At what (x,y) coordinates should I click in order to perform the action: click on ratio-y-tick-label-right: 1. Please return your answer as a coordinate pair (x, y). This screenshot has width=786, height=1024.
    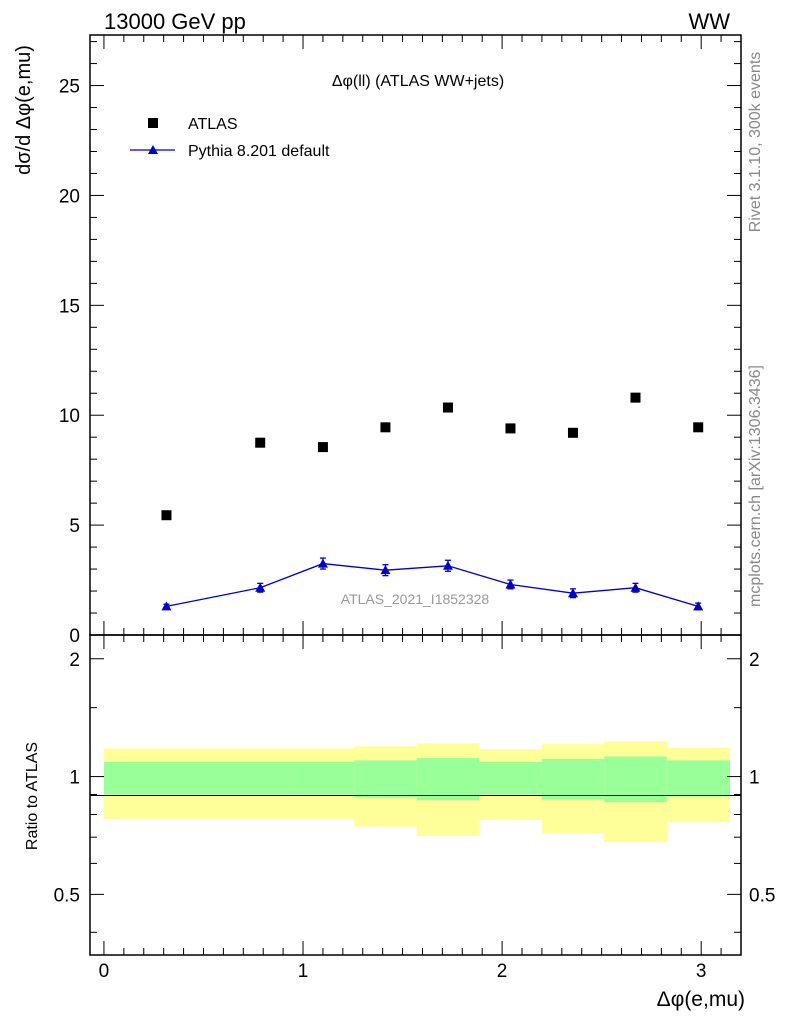
    Looking at the image, I should click on (754, 778).